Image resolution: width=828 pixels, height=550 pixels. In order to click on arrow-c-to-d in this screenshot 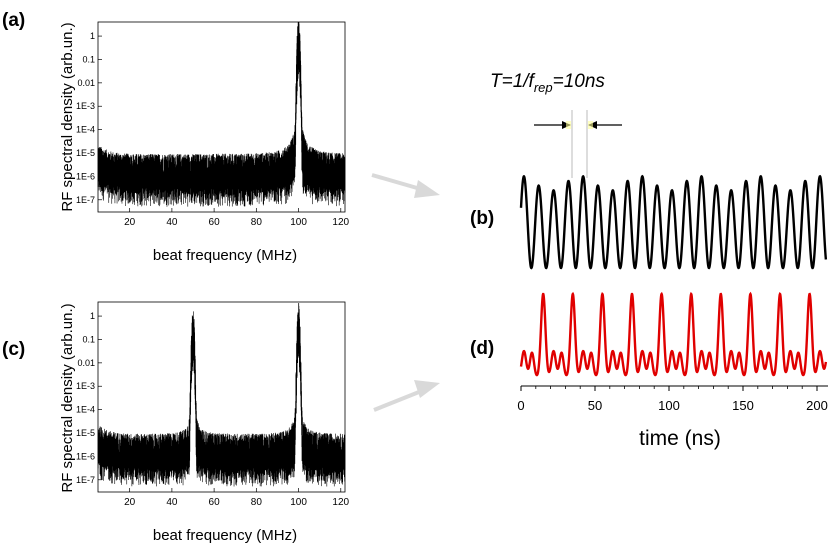, I will do `click(406, 396)`.